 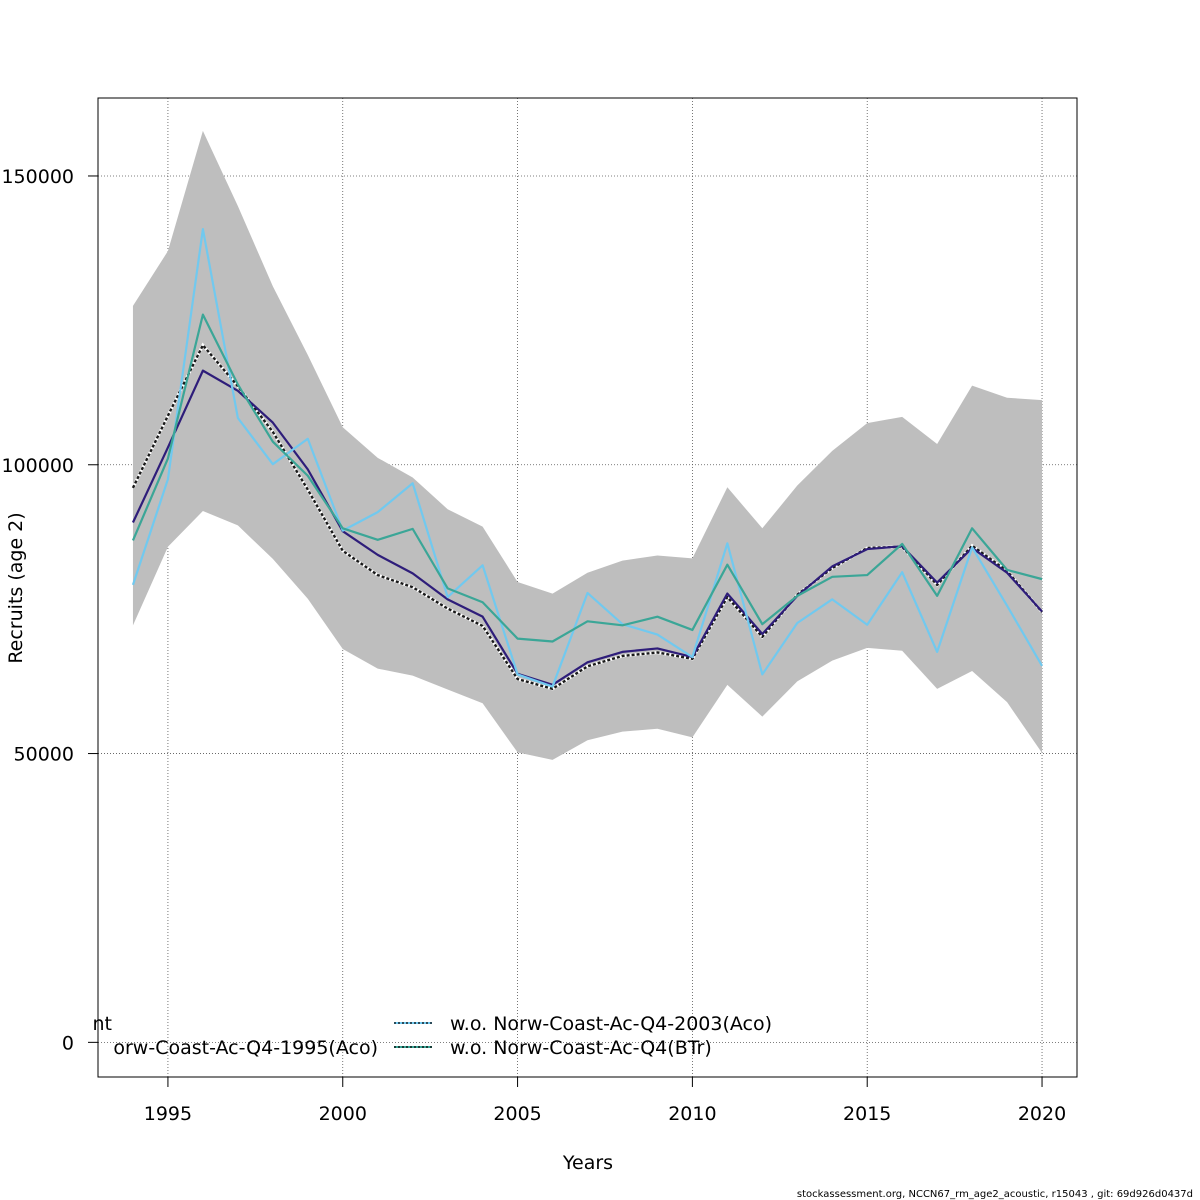 What do you see at coordinates (168, 1114) in the screenshot?
I see `x-tick-label-1995: 1995` at bounding box center [168, 1114].